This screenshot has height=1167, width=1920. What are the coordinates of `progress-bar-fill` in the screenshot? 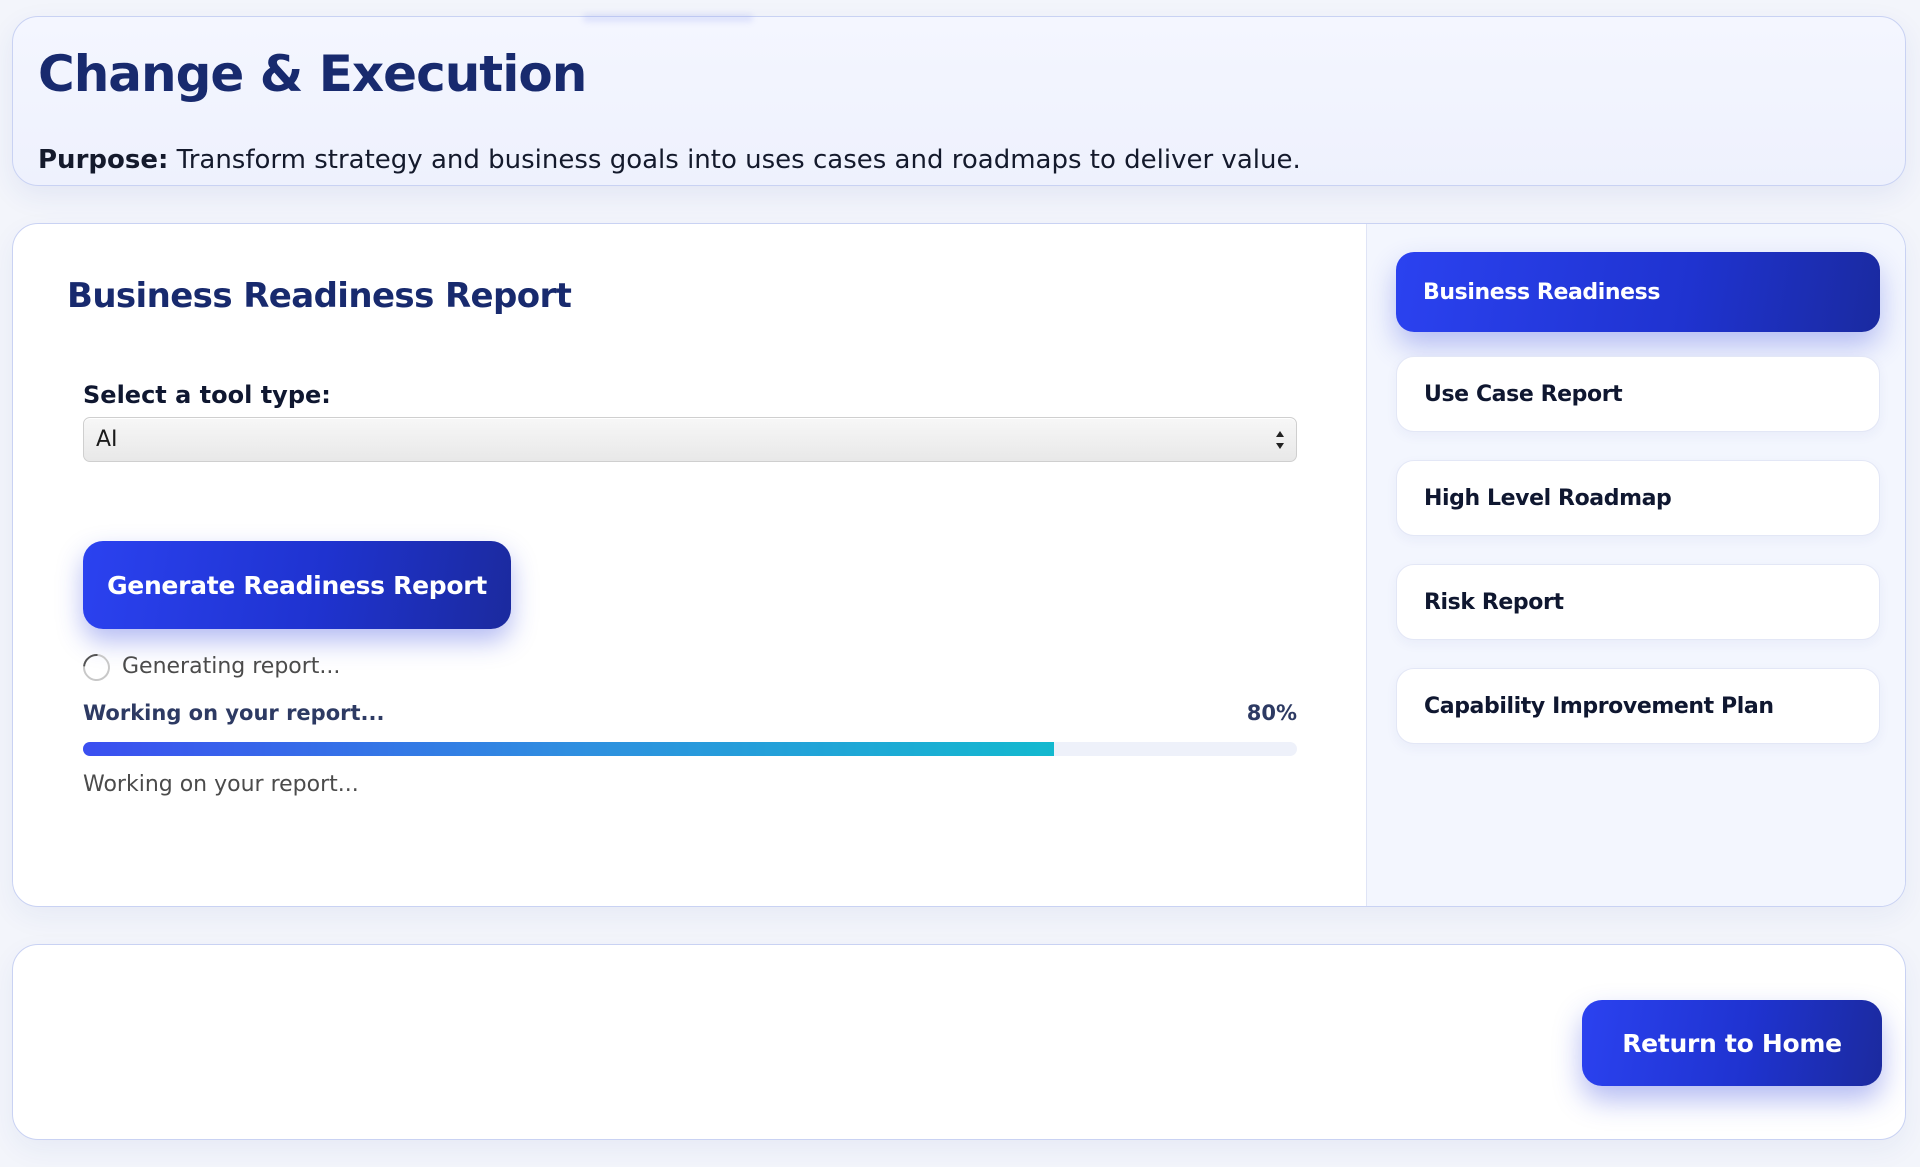 It's located at (569, 749).